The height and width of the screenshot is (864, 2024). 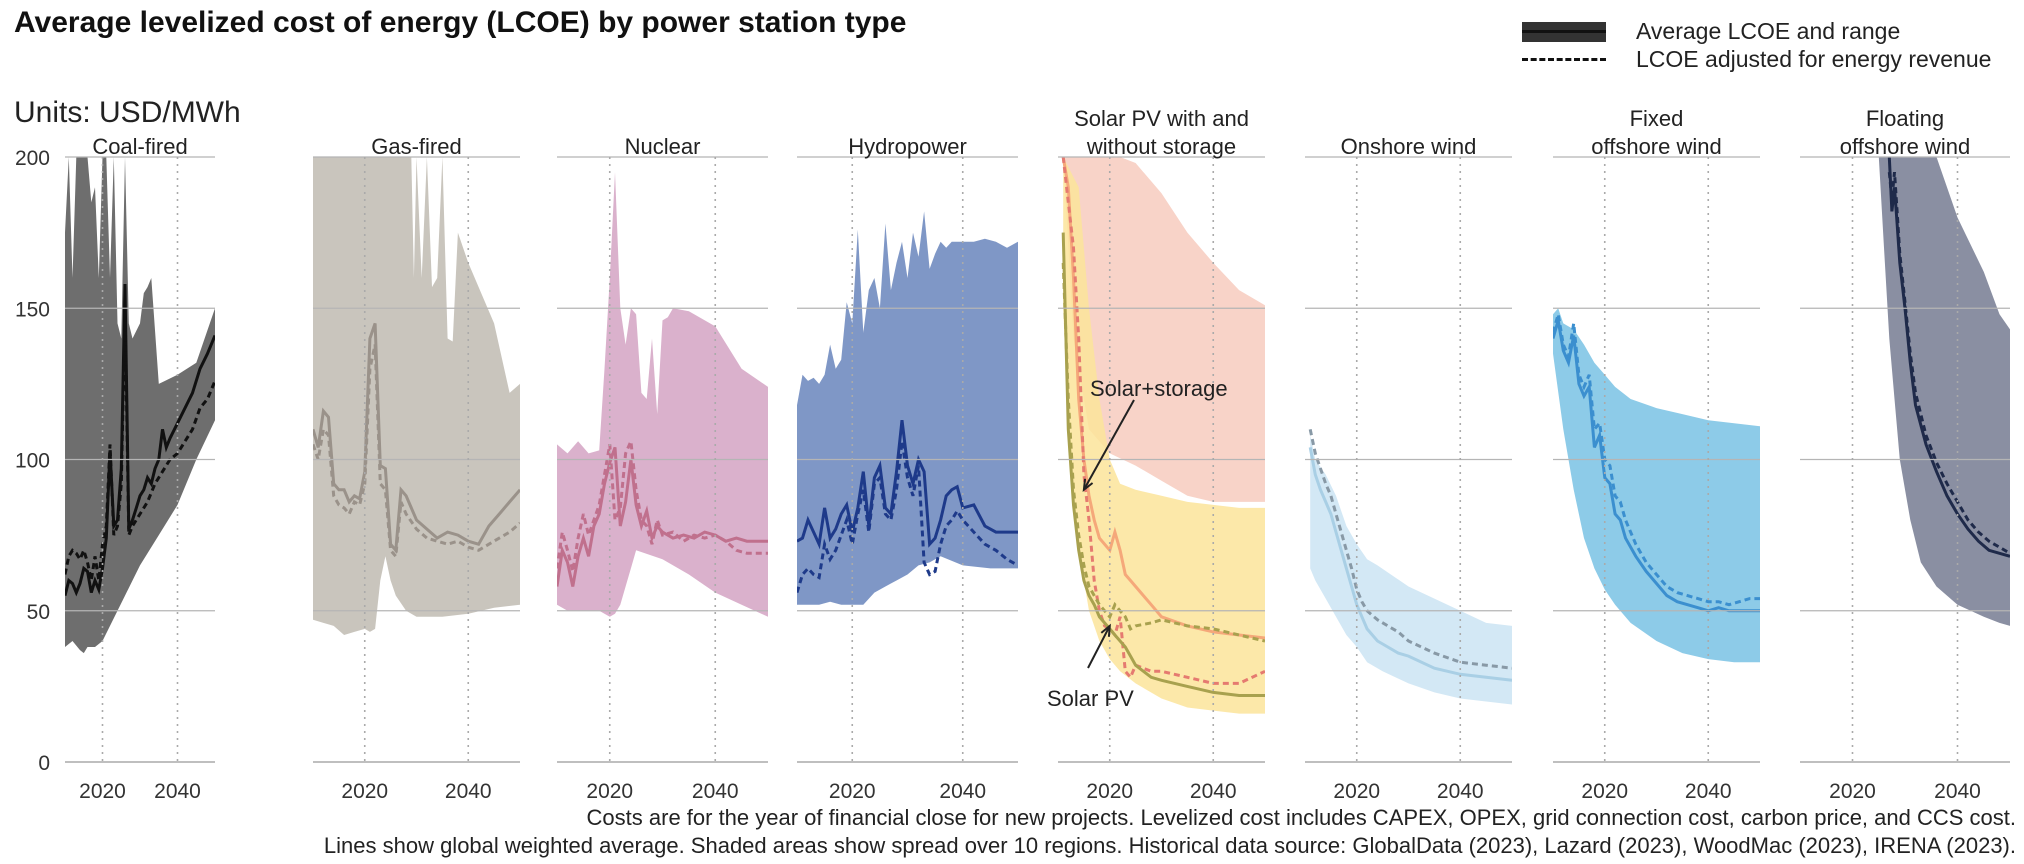 What do you see at coordinates (1213, 791) in the screenshot?
I see `panel-solar-pv-with-and-without-storage-x-tick-label-2040: 2040` at bounding box center [1213, 791].